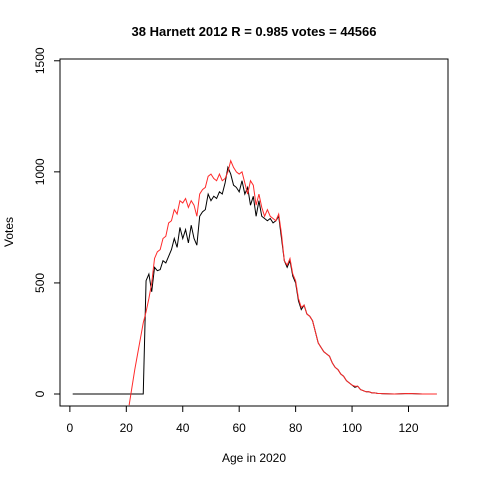  Describe the element at coordinates (254, 31) in the screenshot. I see `chart-title: 38 Harnett 2012 R = 0.985 votes = 44566` at that location.